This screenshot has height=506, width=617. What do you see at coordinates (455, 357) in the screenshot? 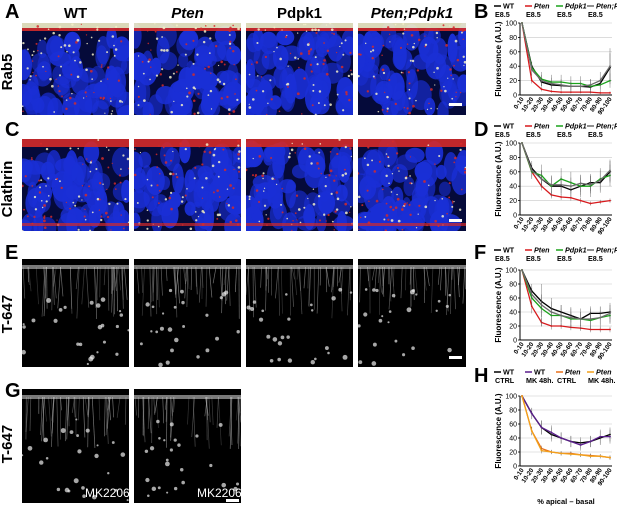
I see `scale-bar-e` at bounding box center [455, 357].